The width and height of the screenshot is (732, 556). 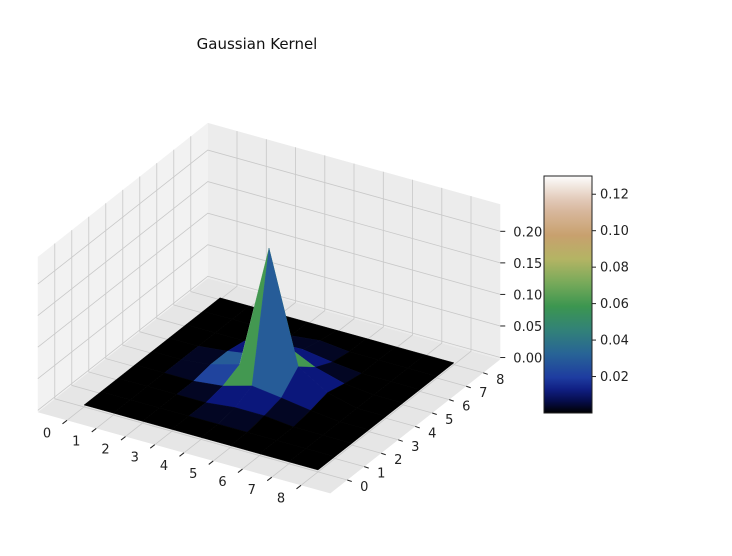 What do you see at coordinates (527, 264) in the screenshot?
I see `z-tick-label: 0.15` at bounding box center [527, 264].